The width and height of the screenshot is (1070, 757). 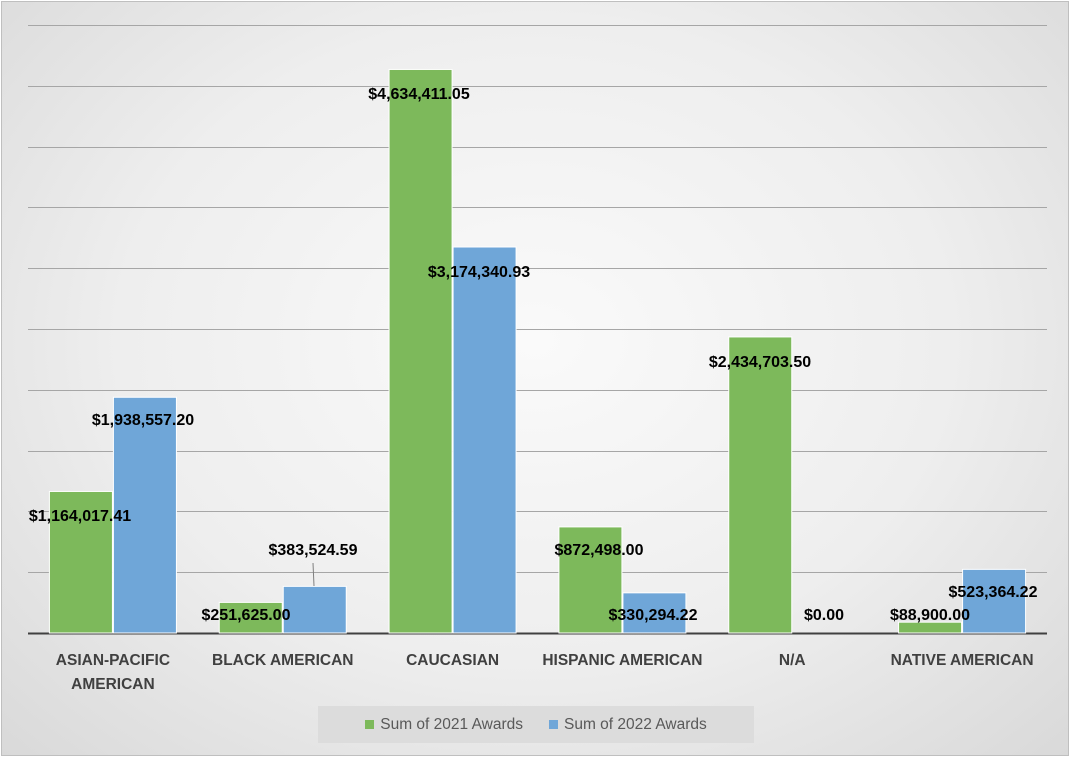 I want to click on legend-swatch-2021, so click(x=370, y=724).